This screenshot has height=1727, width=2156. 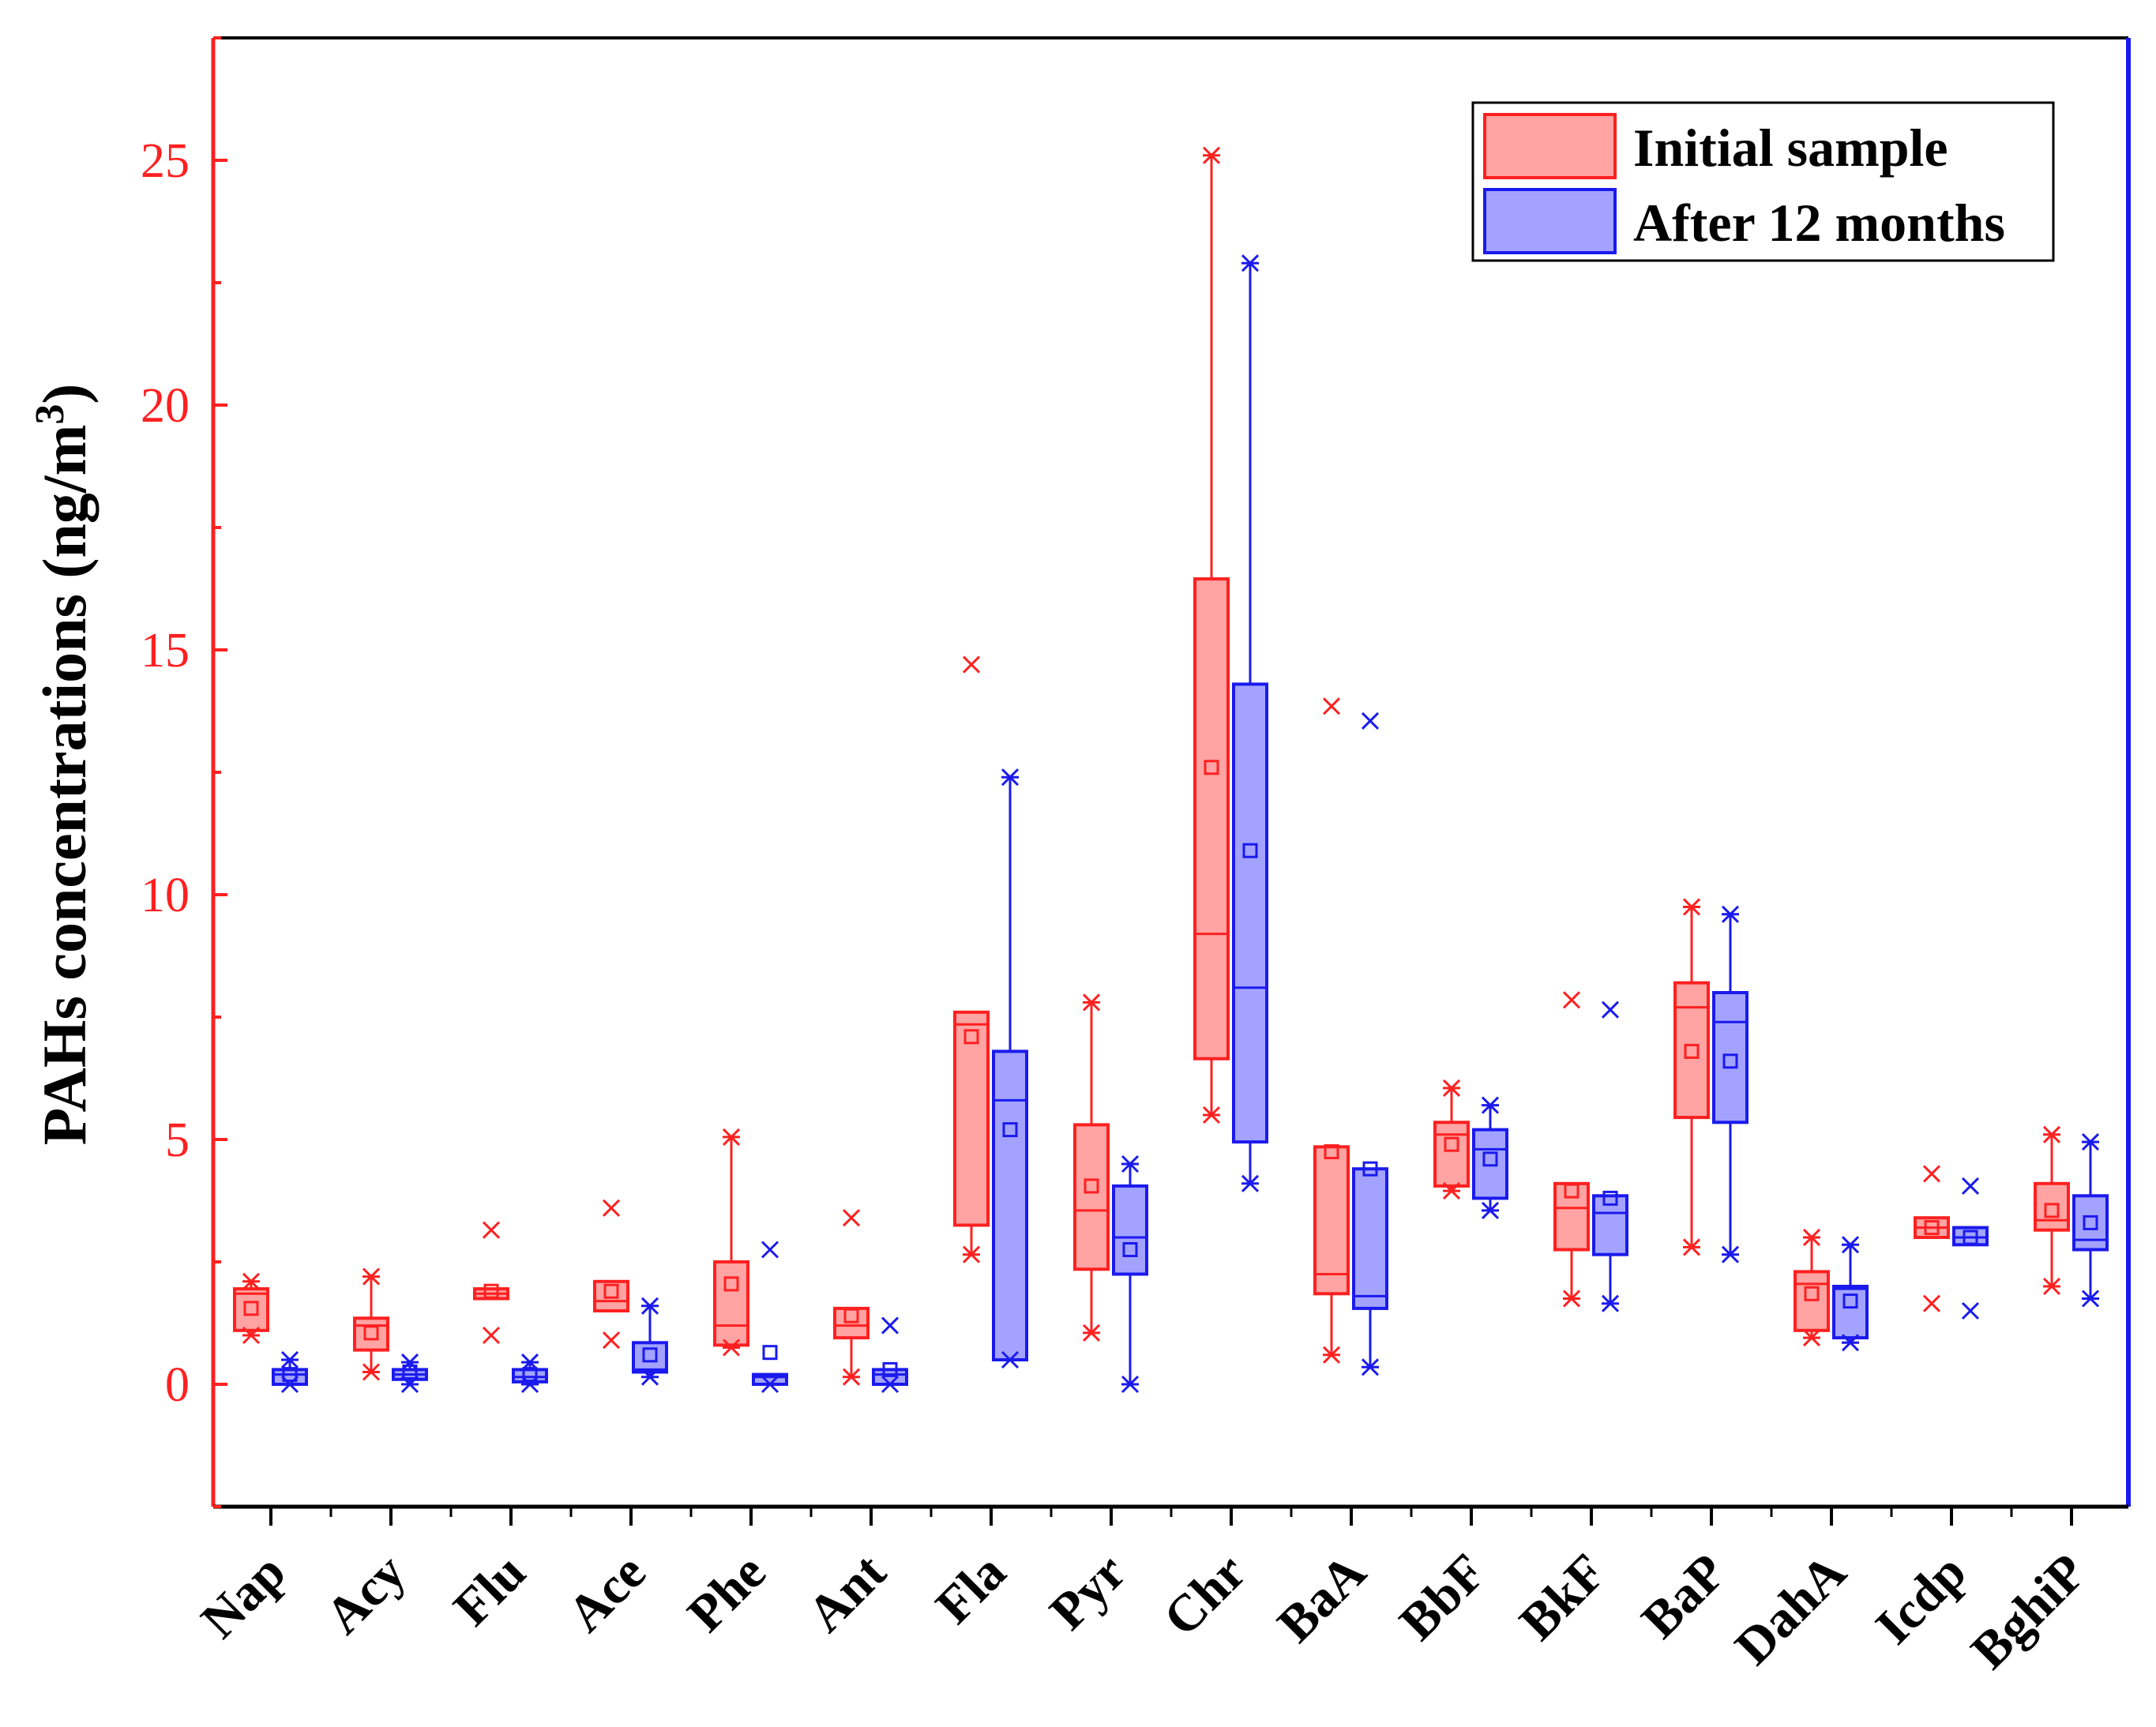 I want to click on box-after-ant, so click(x=890, y=1355).